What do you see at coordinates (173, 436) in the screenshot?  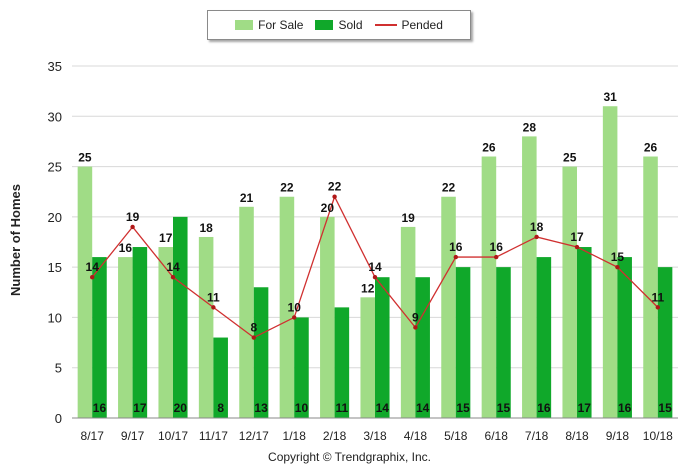 I see `x-tick-label: 10/17` at bounding box center [173, 436].